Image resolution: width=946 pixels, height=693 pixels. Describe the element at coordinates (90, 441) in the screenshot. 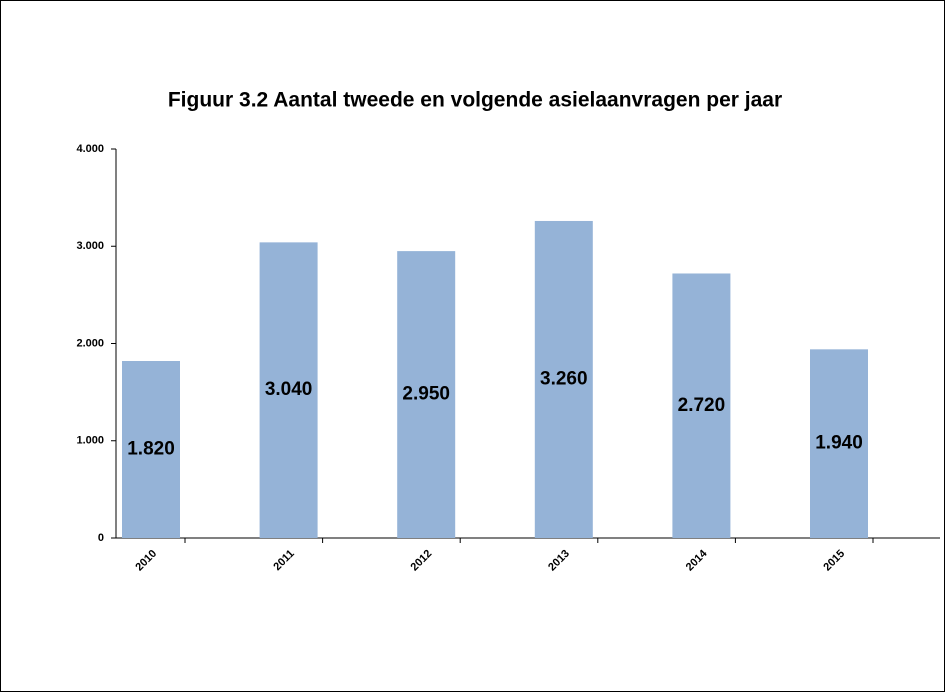

I see `y-tick-label: 1.000` at that location.